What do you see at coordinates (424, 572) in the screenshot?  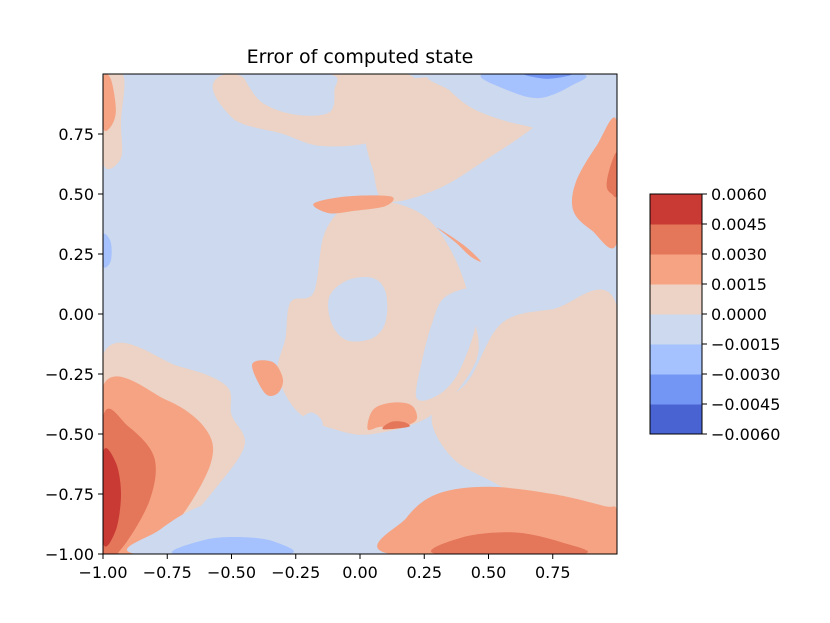 I see `x-tick-label: 0.25` at bounding box center [424, 572].